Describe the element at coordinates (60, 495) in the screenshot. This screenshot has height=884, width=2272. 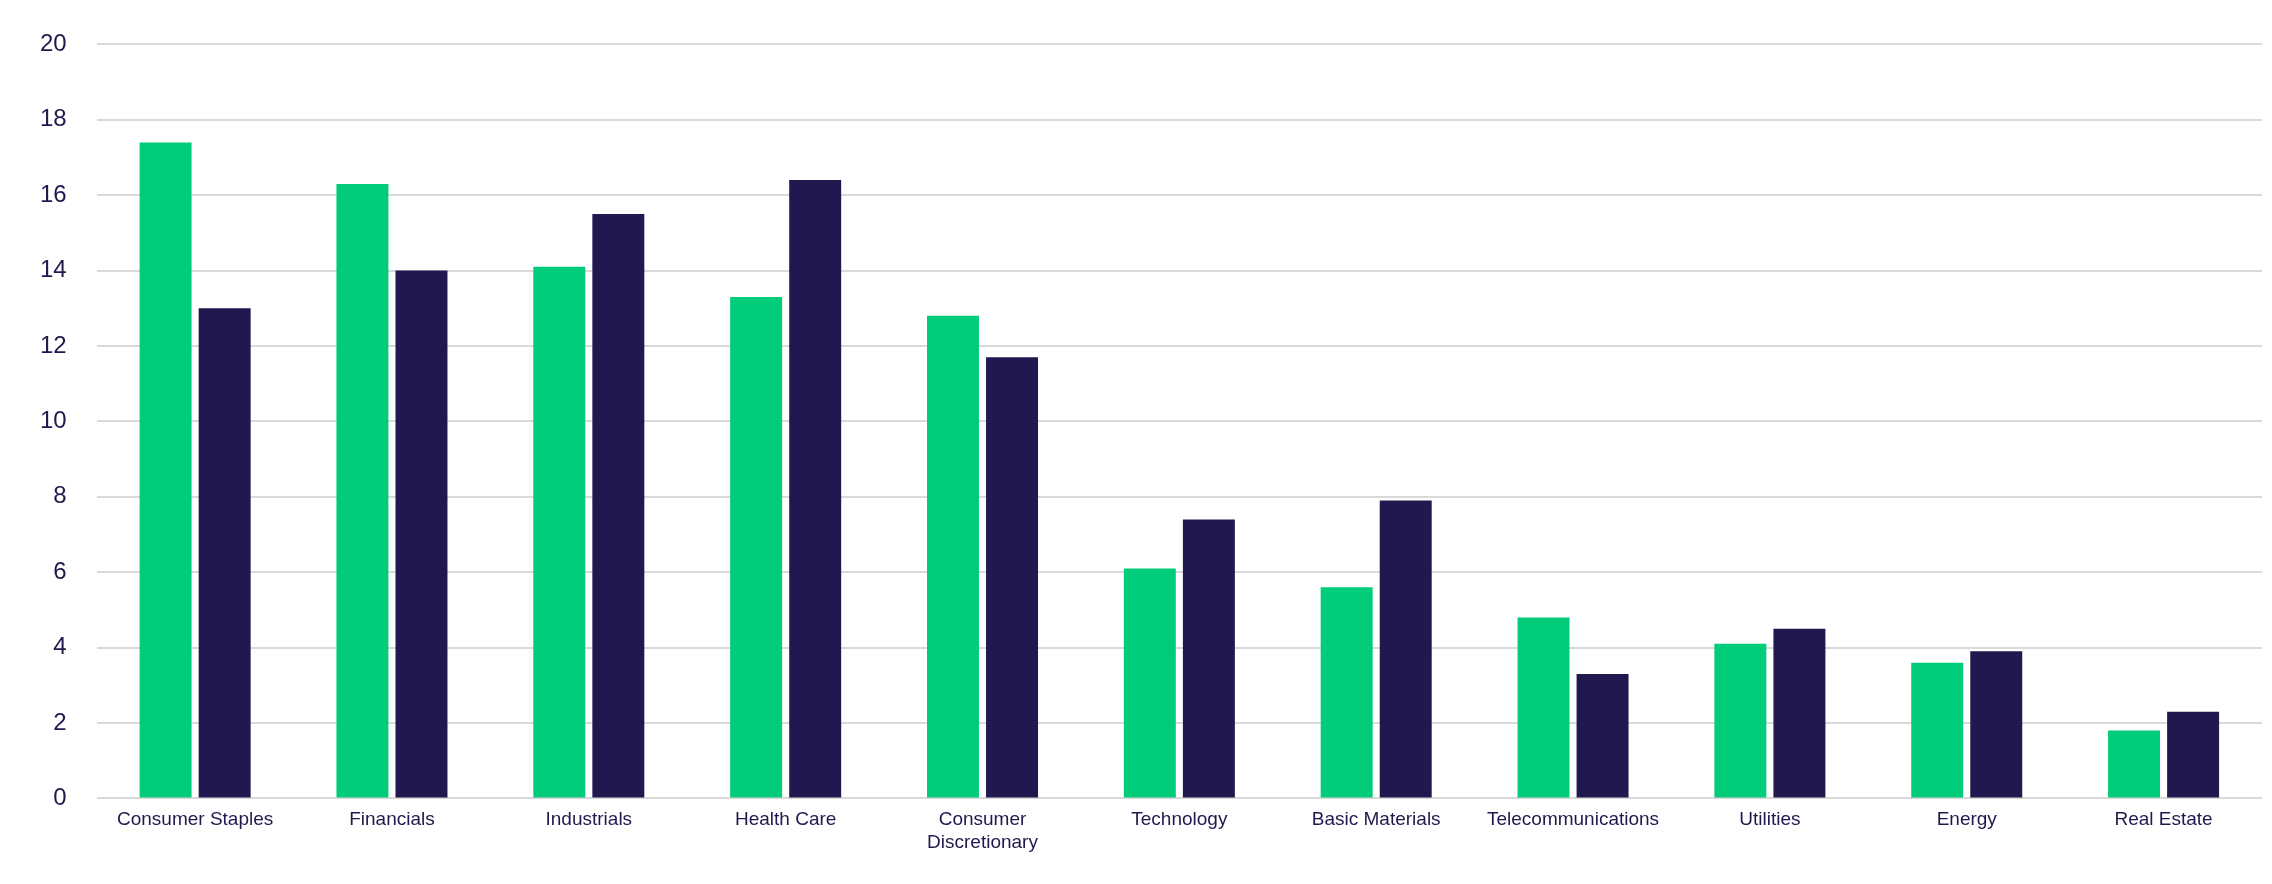
I see `y-tick-label: 8` at that location.